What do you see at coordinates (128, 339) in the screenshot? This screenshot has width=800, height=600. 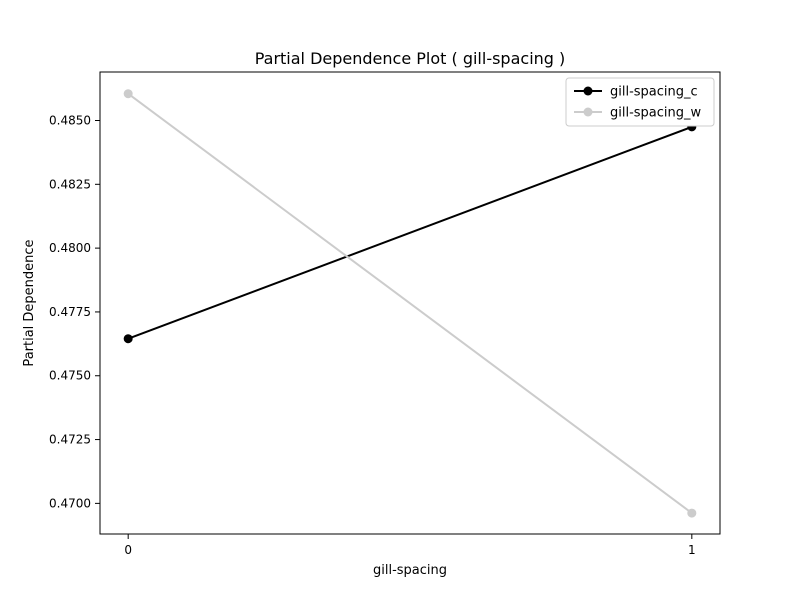 I see `data-point-gill-spacing-c` at bounding box center [128, 339].